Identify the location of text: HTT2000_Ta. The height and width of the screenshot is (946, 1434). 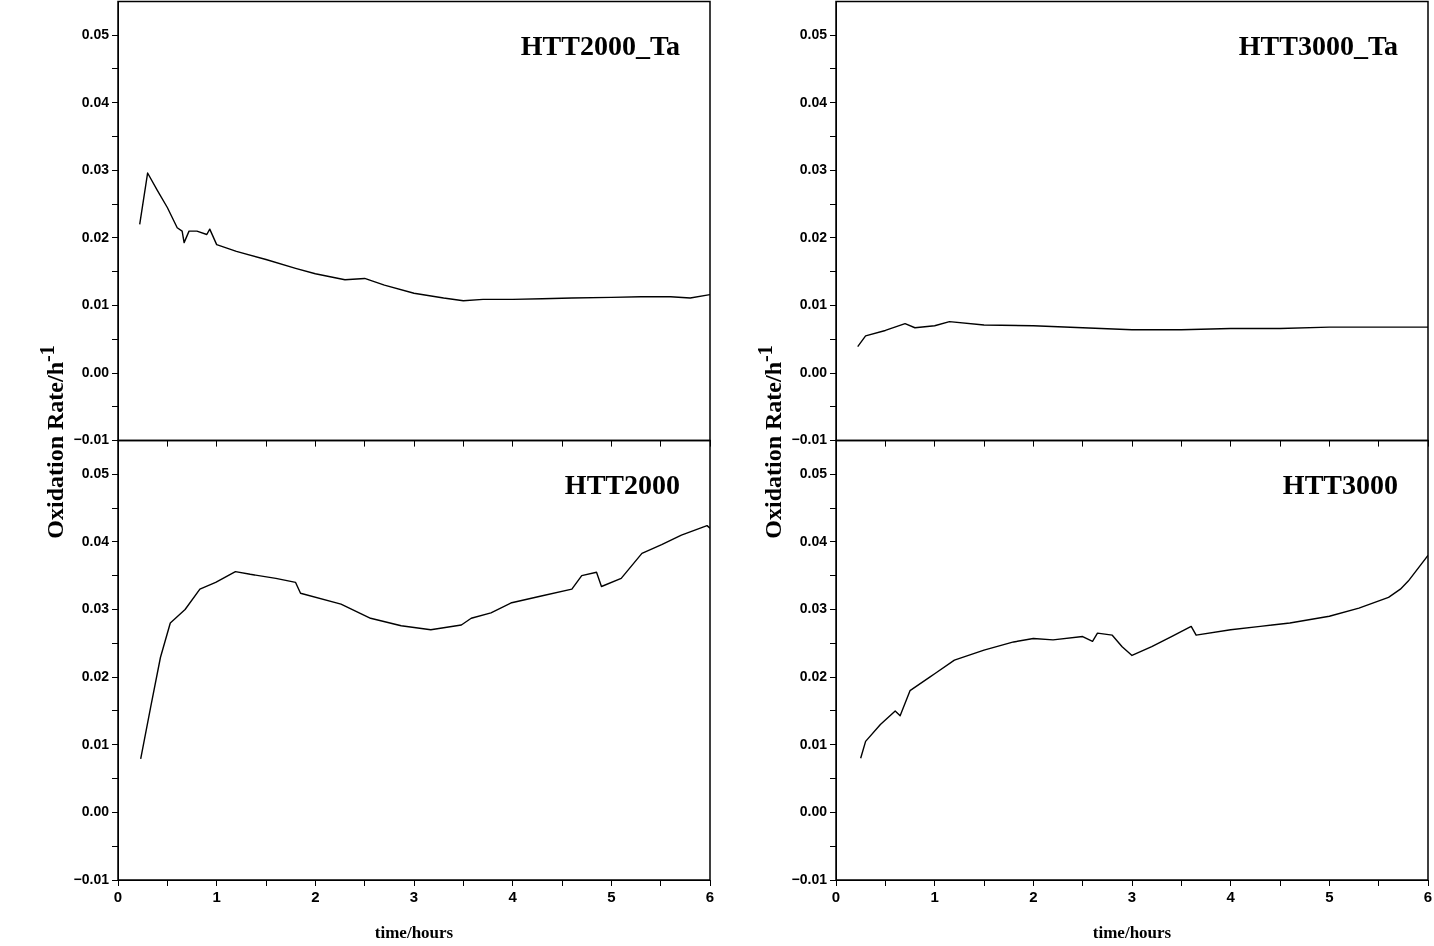
(600, 45).